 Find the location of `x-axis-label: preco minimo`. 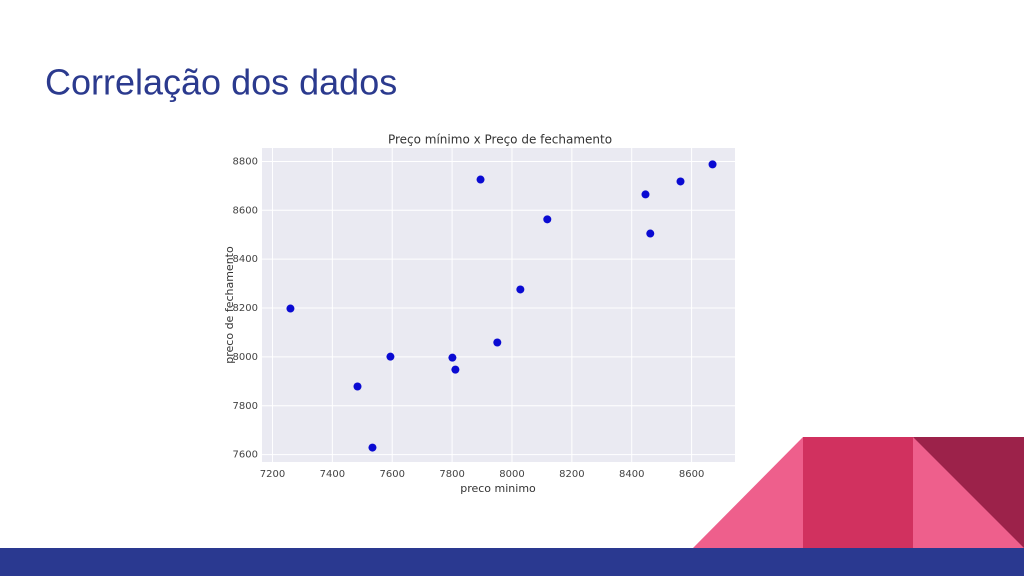

x-axis-label: preco minimo is located at coordinates (498, 488).